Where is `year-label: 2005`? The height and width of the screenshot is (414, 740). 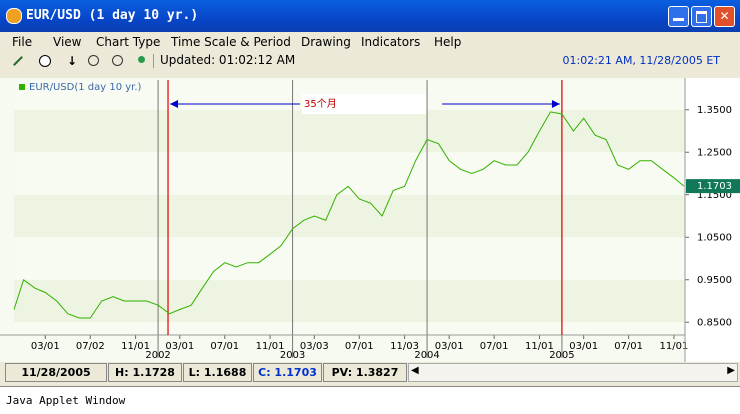 year-label: 2005 is located at coordinates (561, 355).